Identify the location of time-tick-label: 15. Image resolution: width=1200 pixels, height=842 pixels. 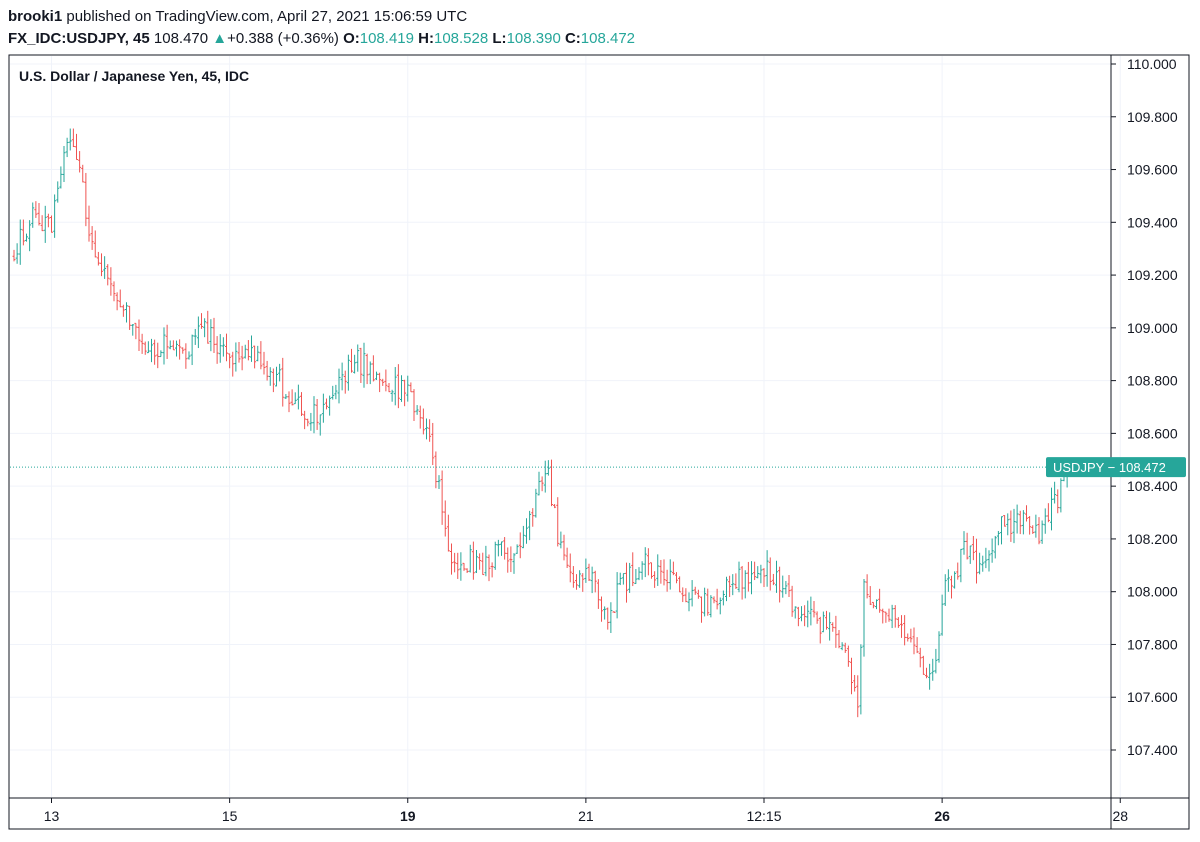
(230, 816).